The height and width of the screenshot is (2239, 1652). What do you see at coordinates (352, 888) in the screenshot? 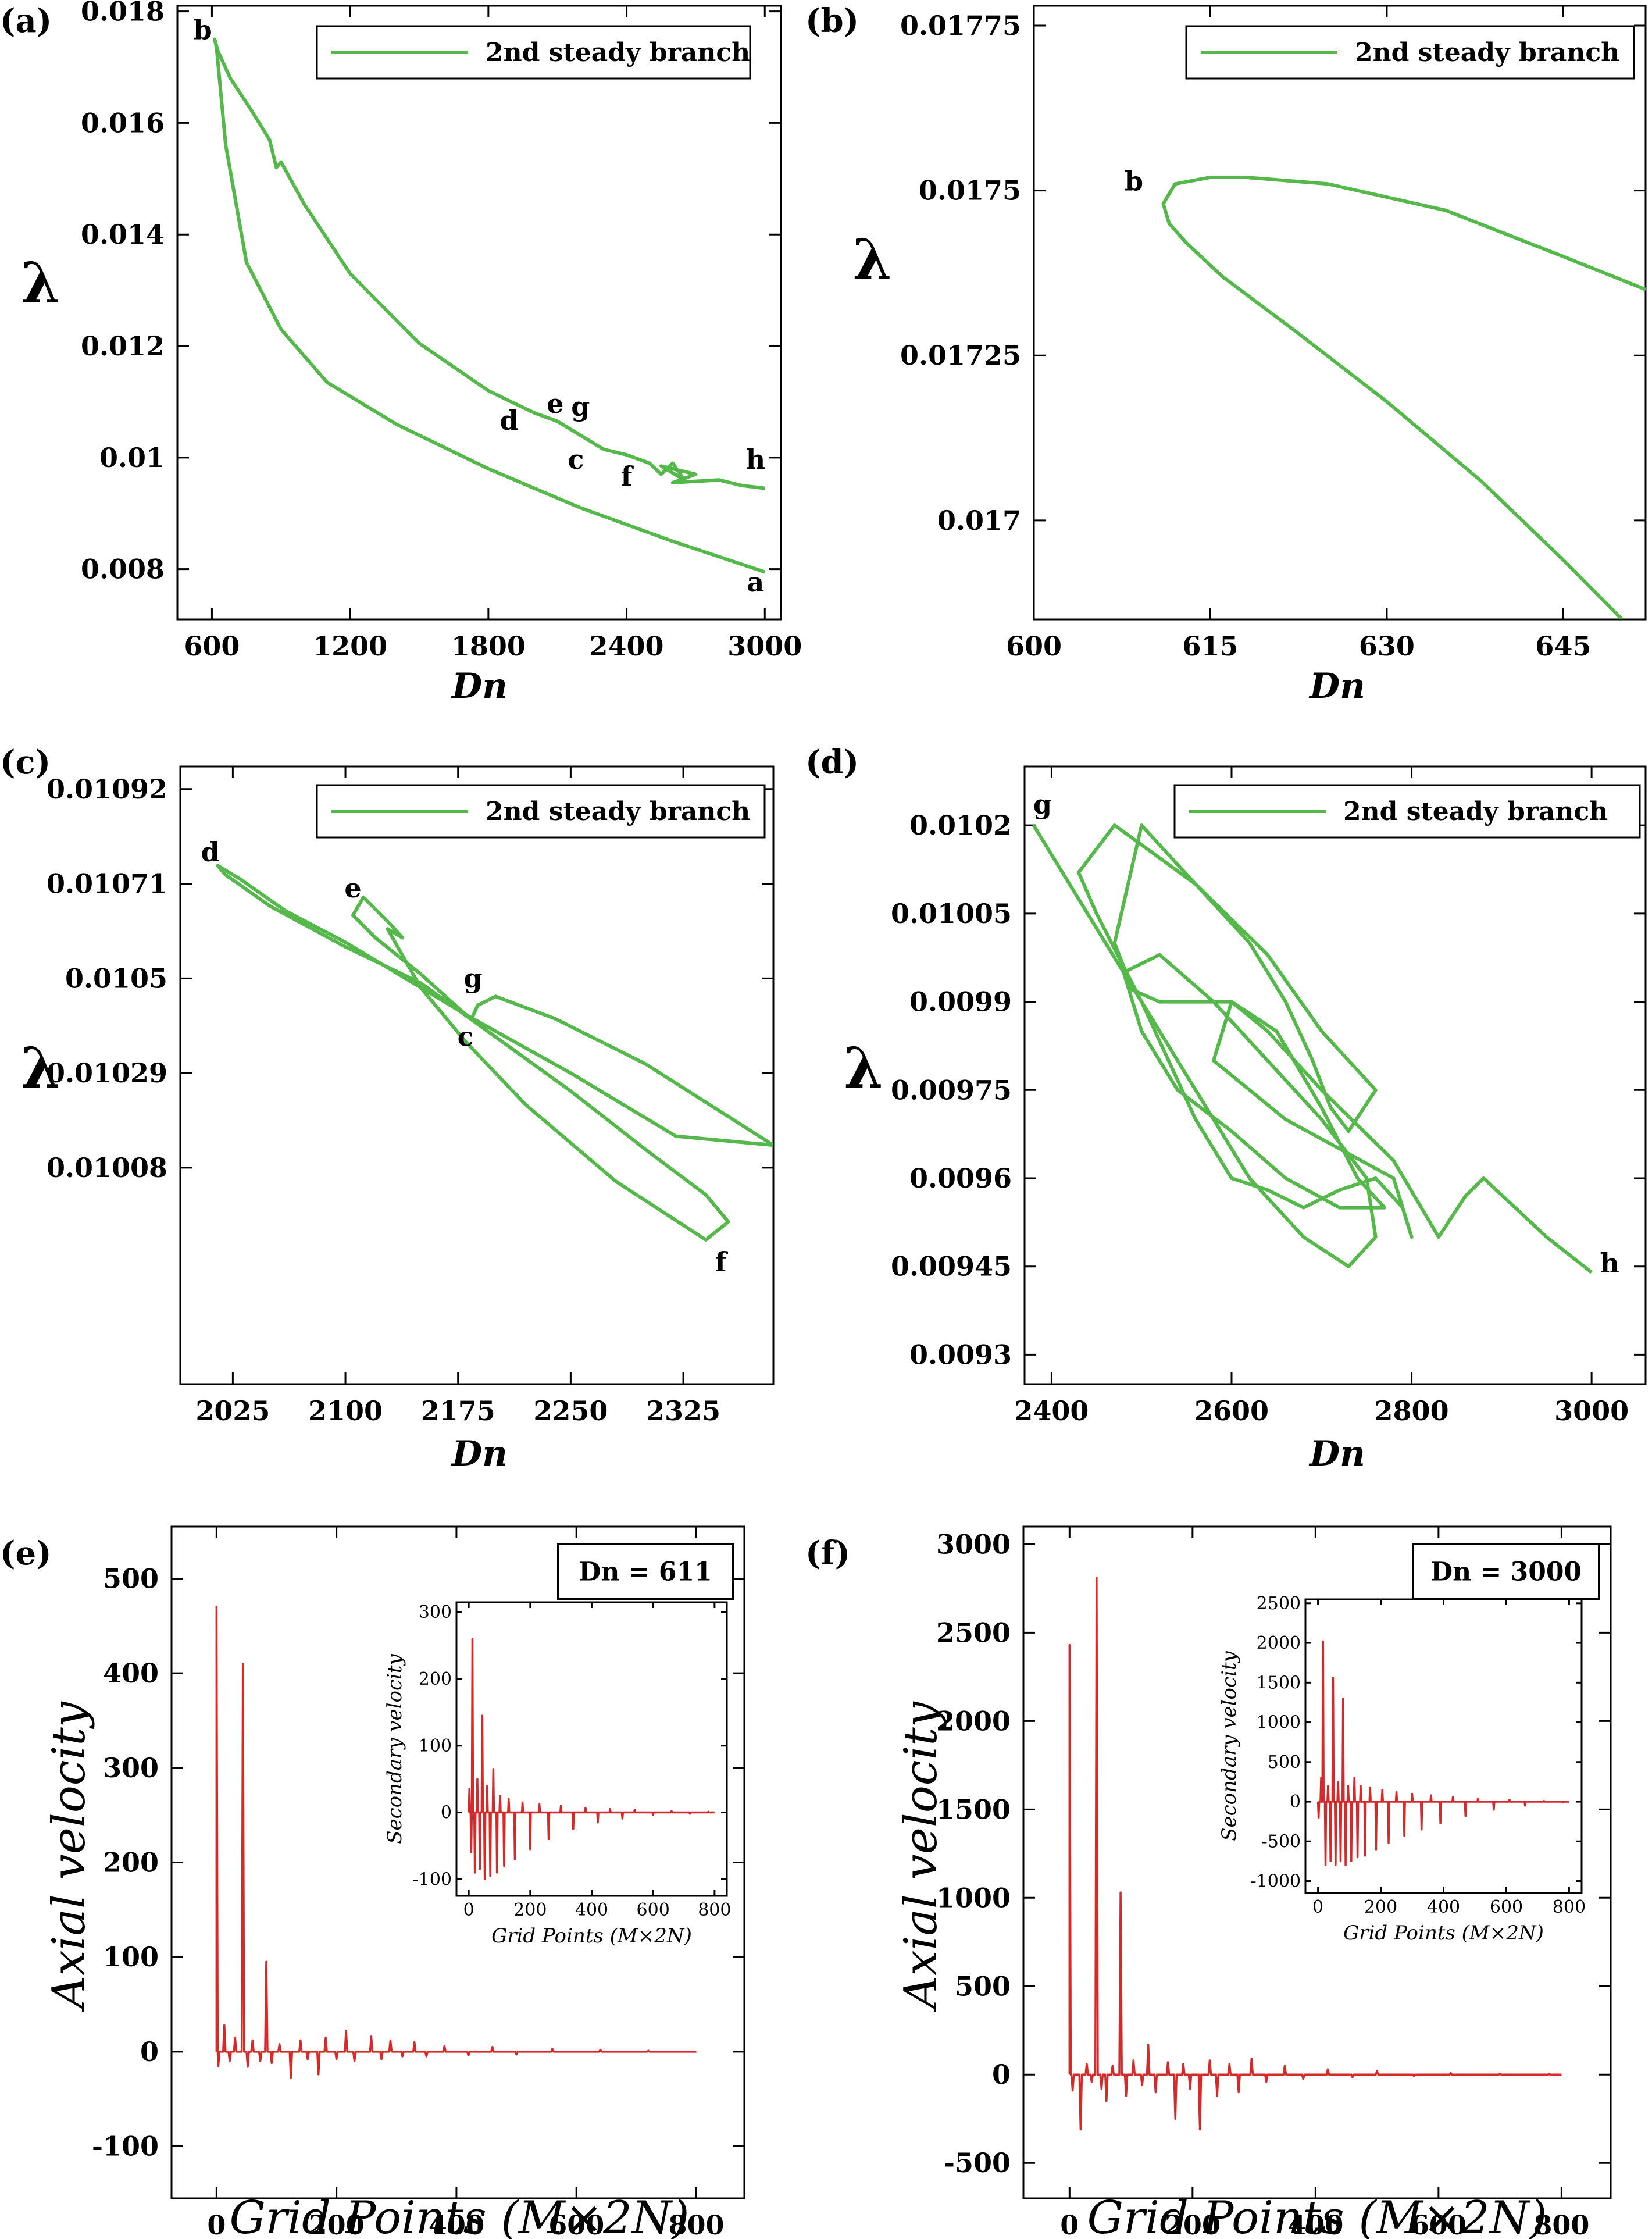
I see `panel-c-point-label-e: e` at bounding box center [352, 888].